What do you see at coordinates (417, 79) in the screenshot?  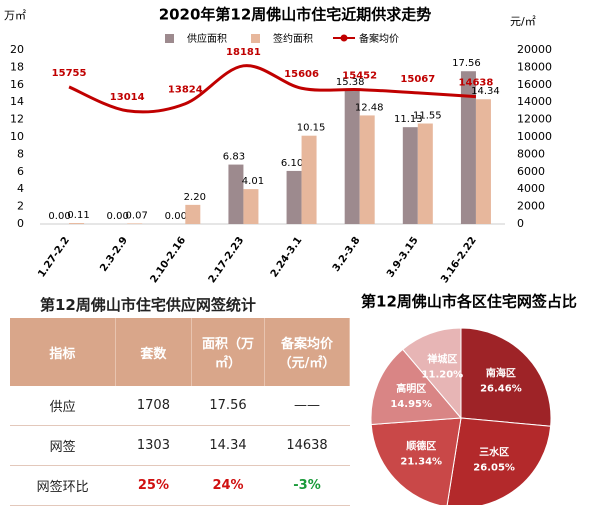 I see `price-label: 15067` at bounding box center [417, 79].